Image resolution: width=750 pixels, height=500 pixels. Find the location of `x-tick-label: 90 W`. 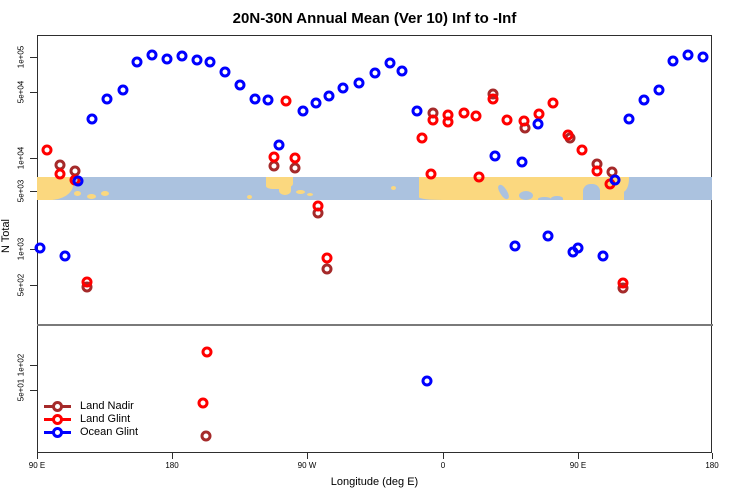

x-tick-label: 90 W is located at coordinates (307, 465).